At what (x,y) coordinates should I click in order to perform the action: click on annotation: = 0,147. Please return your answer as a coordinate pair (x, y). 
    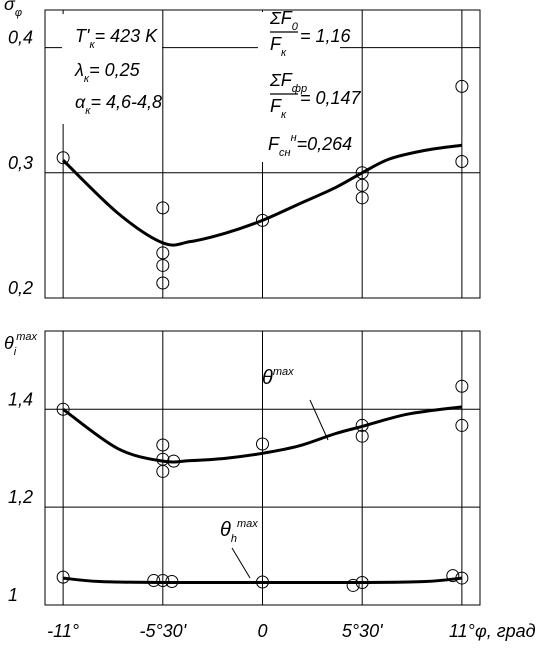
    Looking at the image, I should click on (331, 98).